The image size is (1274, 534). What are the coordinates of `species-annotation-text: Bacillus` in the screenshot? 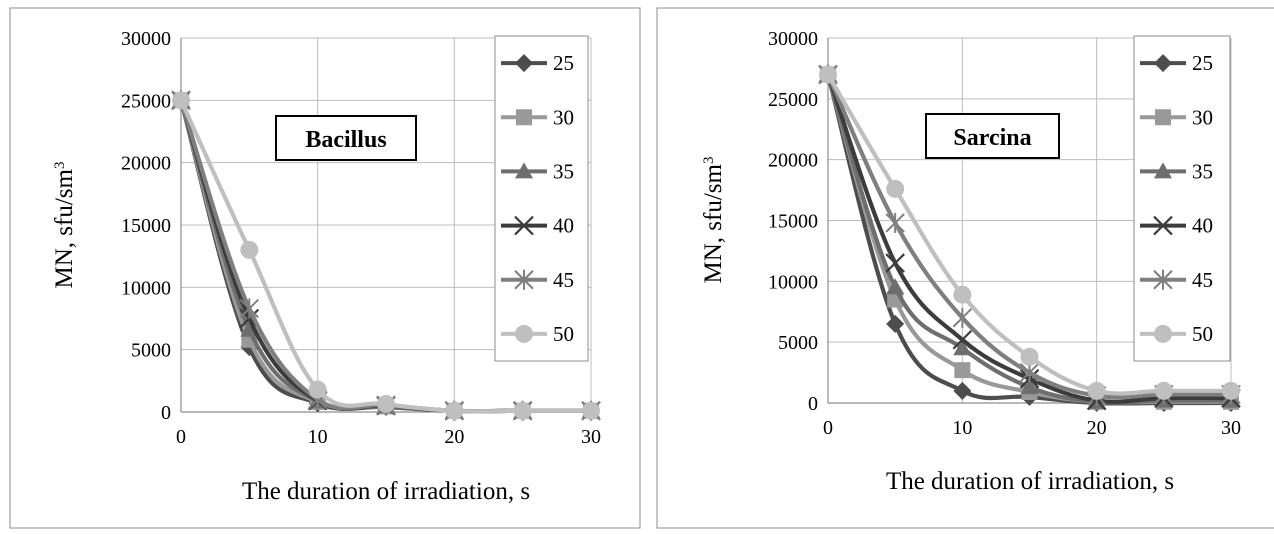 It's located at (345, 140).